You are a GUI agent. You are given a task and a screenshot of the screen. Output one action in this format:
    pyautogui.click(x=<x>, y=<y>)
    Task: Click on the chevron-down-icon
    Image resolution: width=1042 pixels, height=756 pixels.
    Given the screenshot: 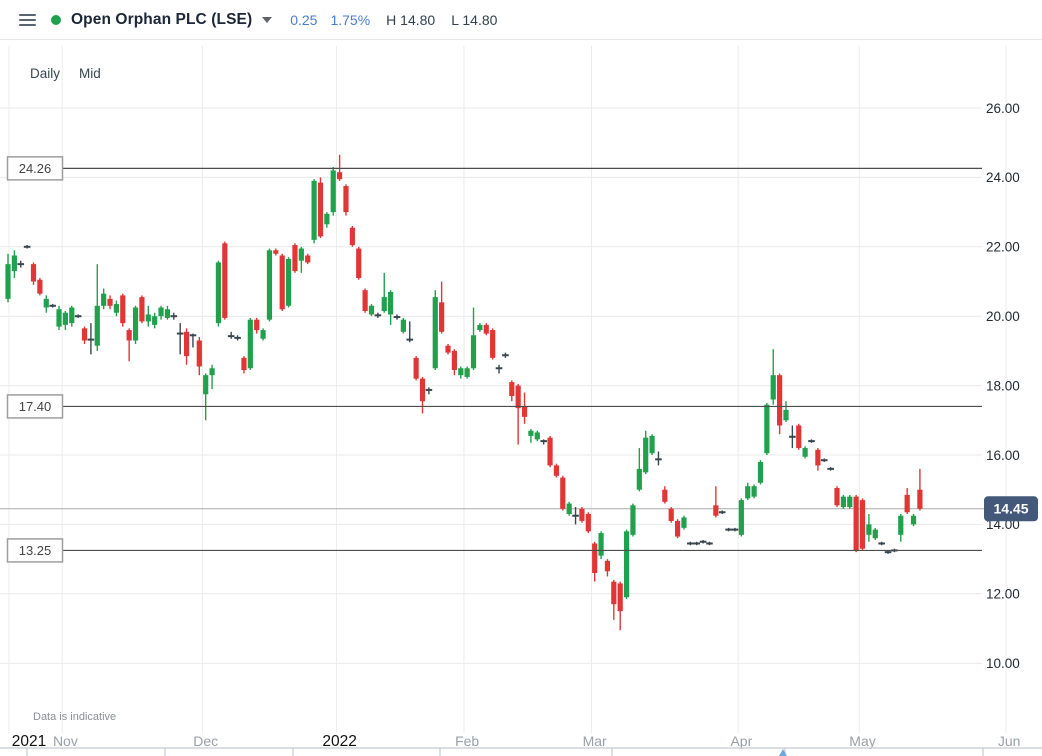 What is the action you would take?
    pyautogui.click(x=267, y=19)
    